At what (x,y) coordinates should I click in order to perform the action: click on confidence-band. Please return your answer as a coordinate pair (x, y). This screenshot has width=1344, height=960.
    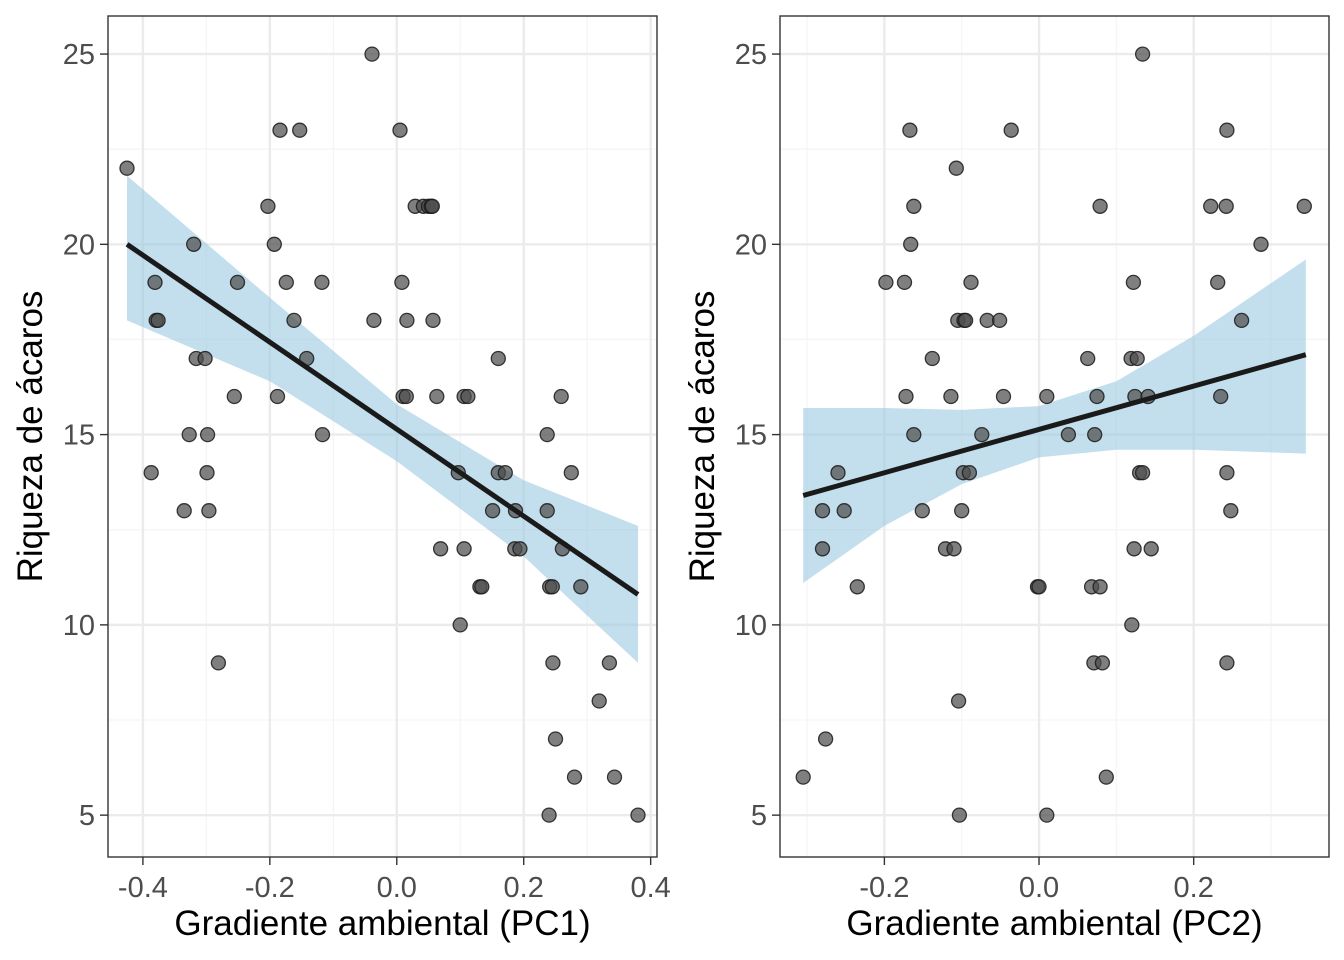
    Looking at the image, I should click on (1054, 421).